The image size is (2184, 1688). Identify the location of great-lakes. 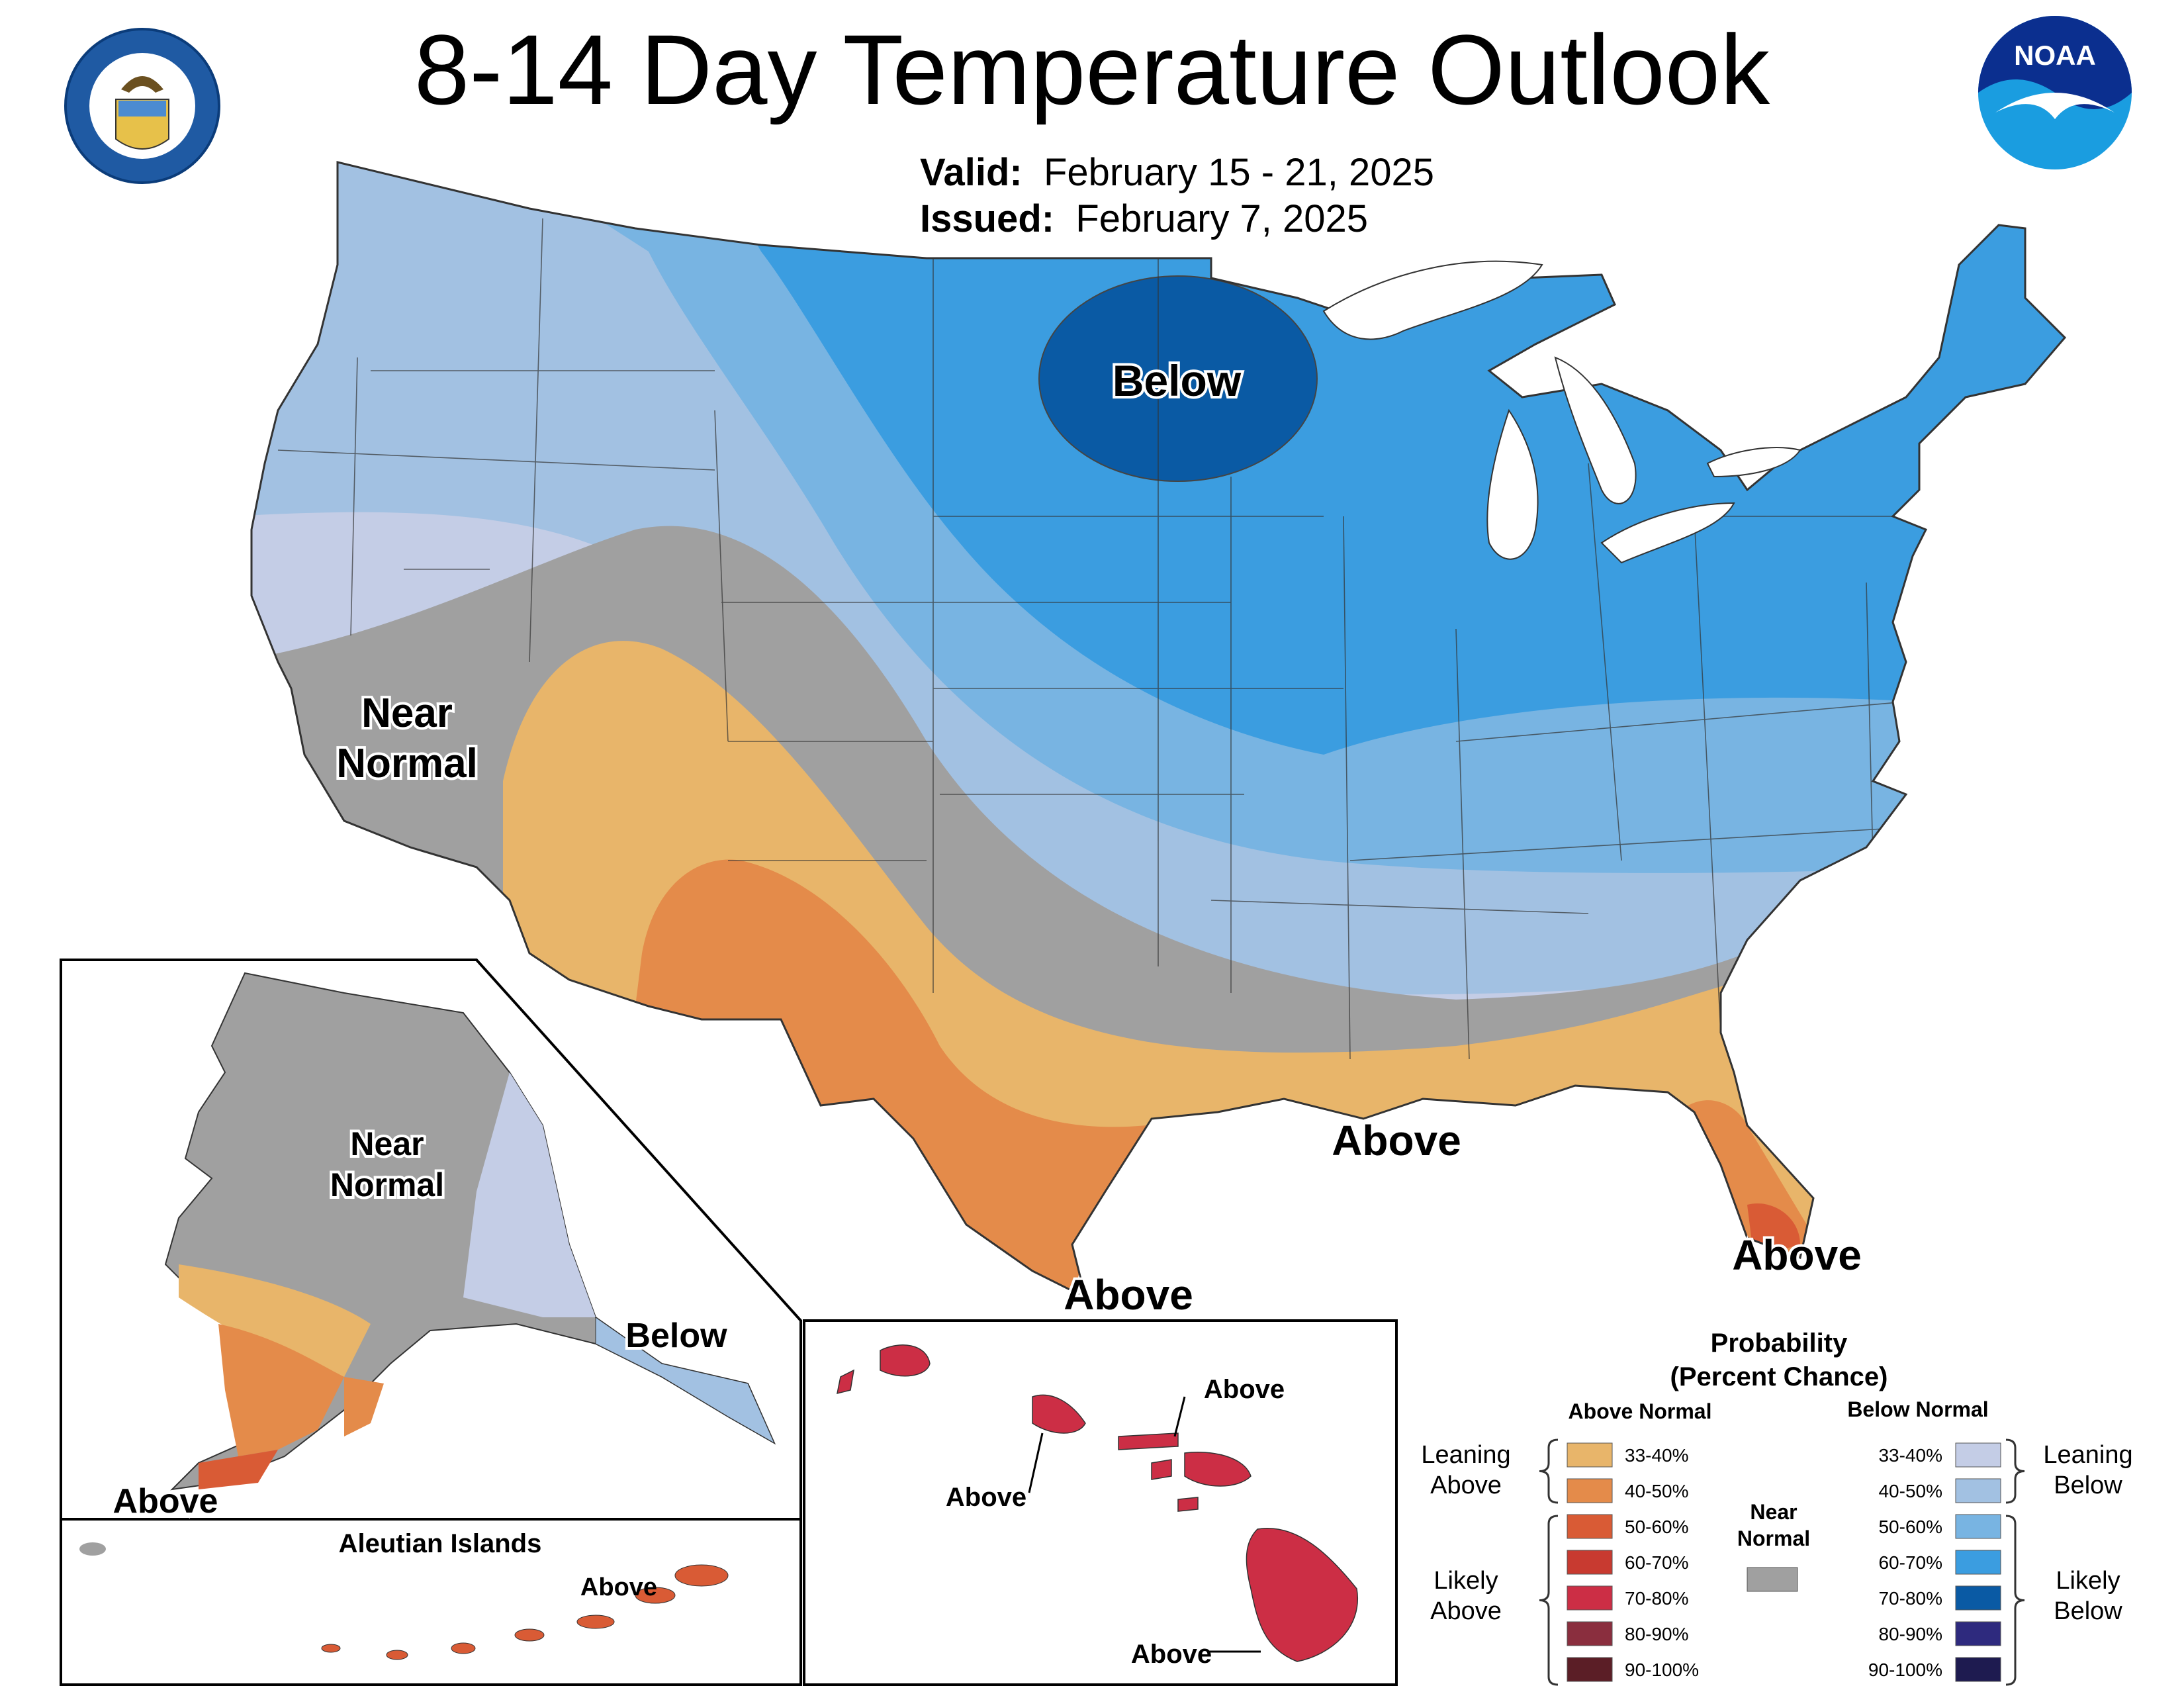
(1561, 412).